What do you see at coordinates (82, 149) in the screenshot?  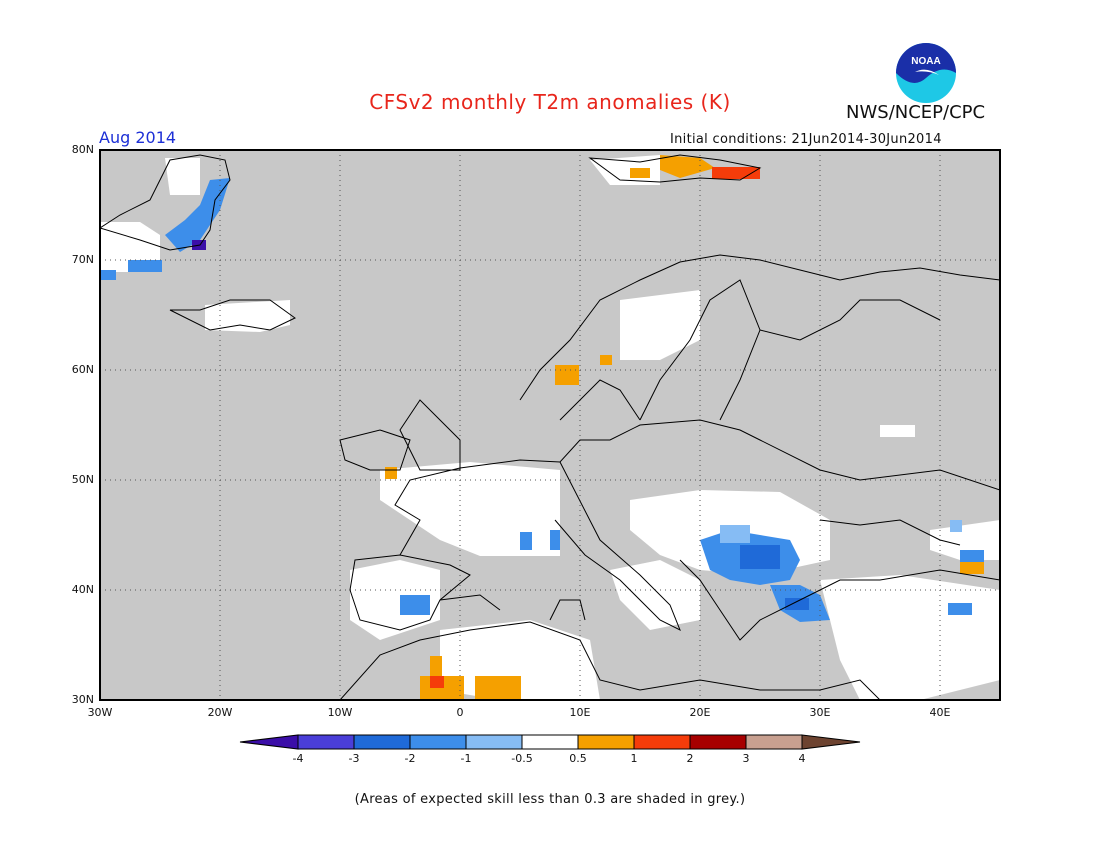 I see `lat-label-80n: 80N` at bounding box center [82, 149].